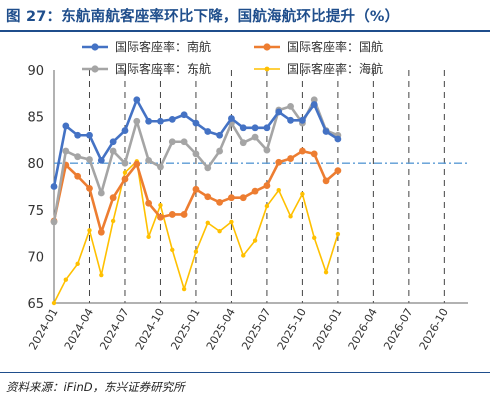 The width and height of the screenshot is (490, 401). Describe the element at coordinates (163, 46) in the screenshot. I see `legend-label: 国际客座率：南航` at that location.